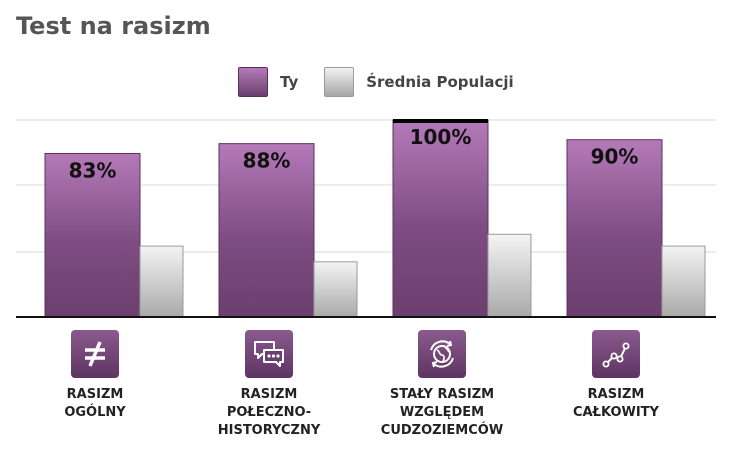 The width and height of the screenshot is (735, 461). I want to click on data-label-you: 90%, so click(615, 157).